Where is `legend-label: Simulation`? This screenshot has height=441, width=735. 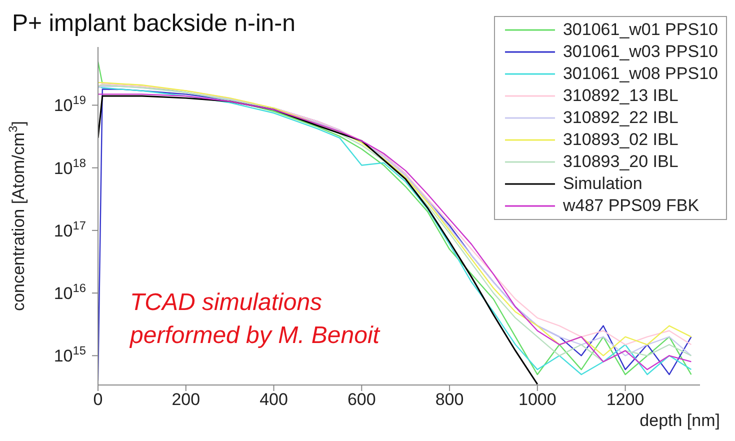
legend-label: Simulation is located at coordinates (602, 184).